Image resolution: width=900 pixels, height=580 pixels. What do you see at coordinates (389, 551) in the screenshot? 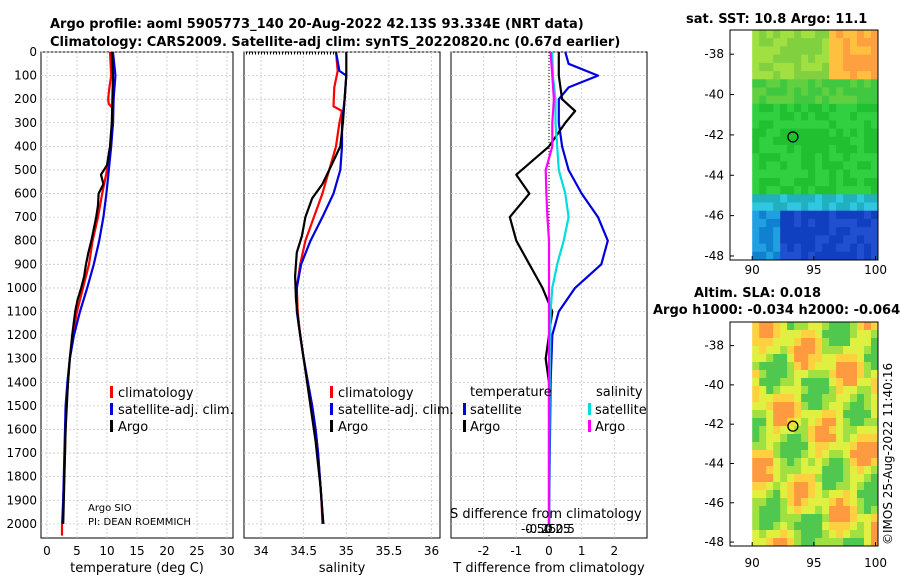
I see `x-tick-label: 35.5` at bounding box center [389, 551].